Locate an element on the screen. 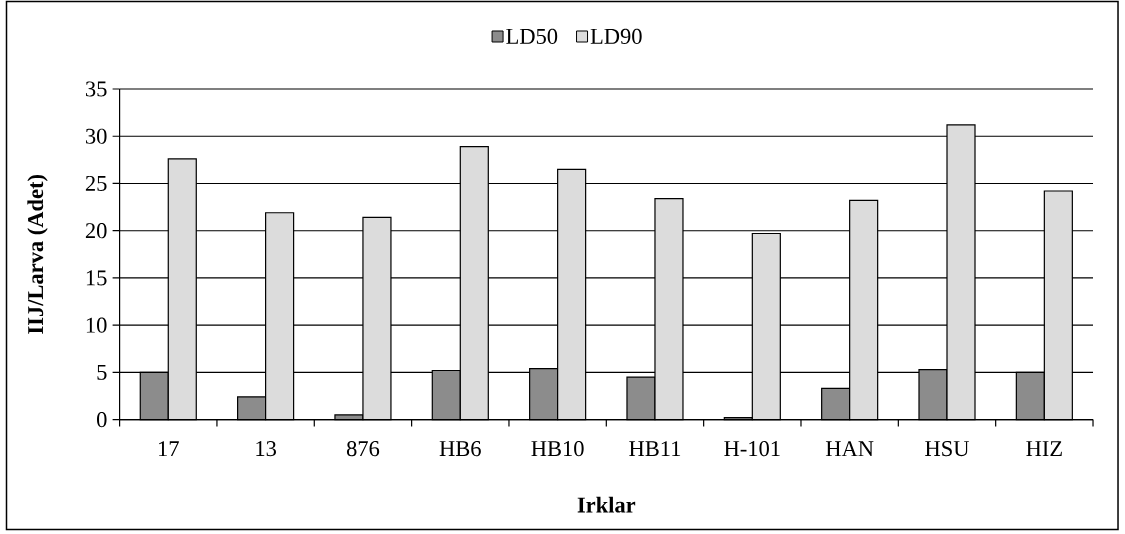 This screenshot has height=534, width=1125. legend-label: LD90 is located at coordinates (616, 36).